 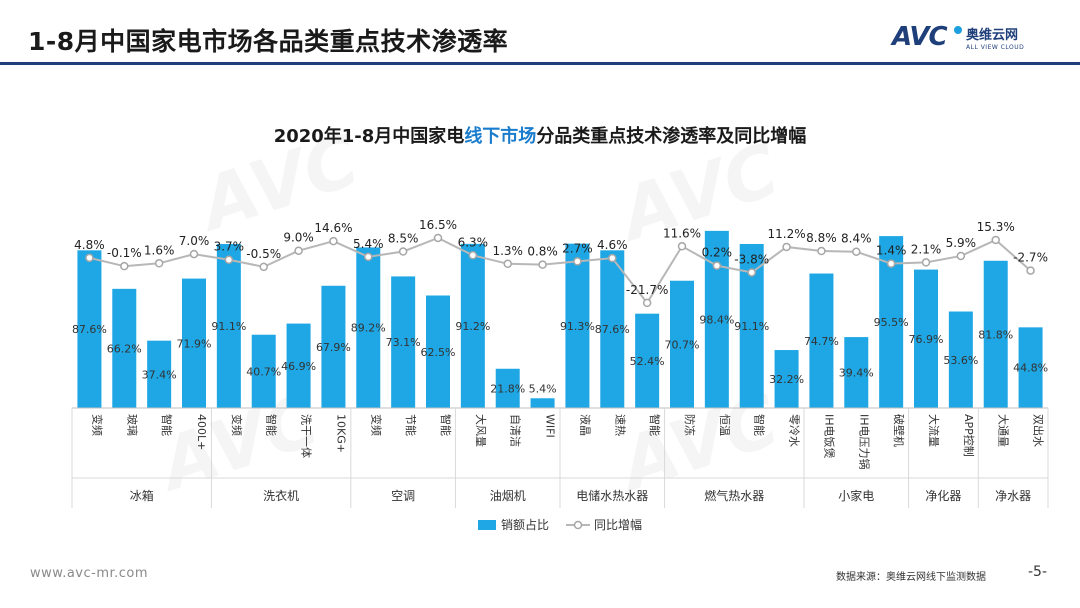 What do you see at coordinates (487, 525) in the screenshot?
I see `legend-bar-swatch` at bounding box center [487, 525].